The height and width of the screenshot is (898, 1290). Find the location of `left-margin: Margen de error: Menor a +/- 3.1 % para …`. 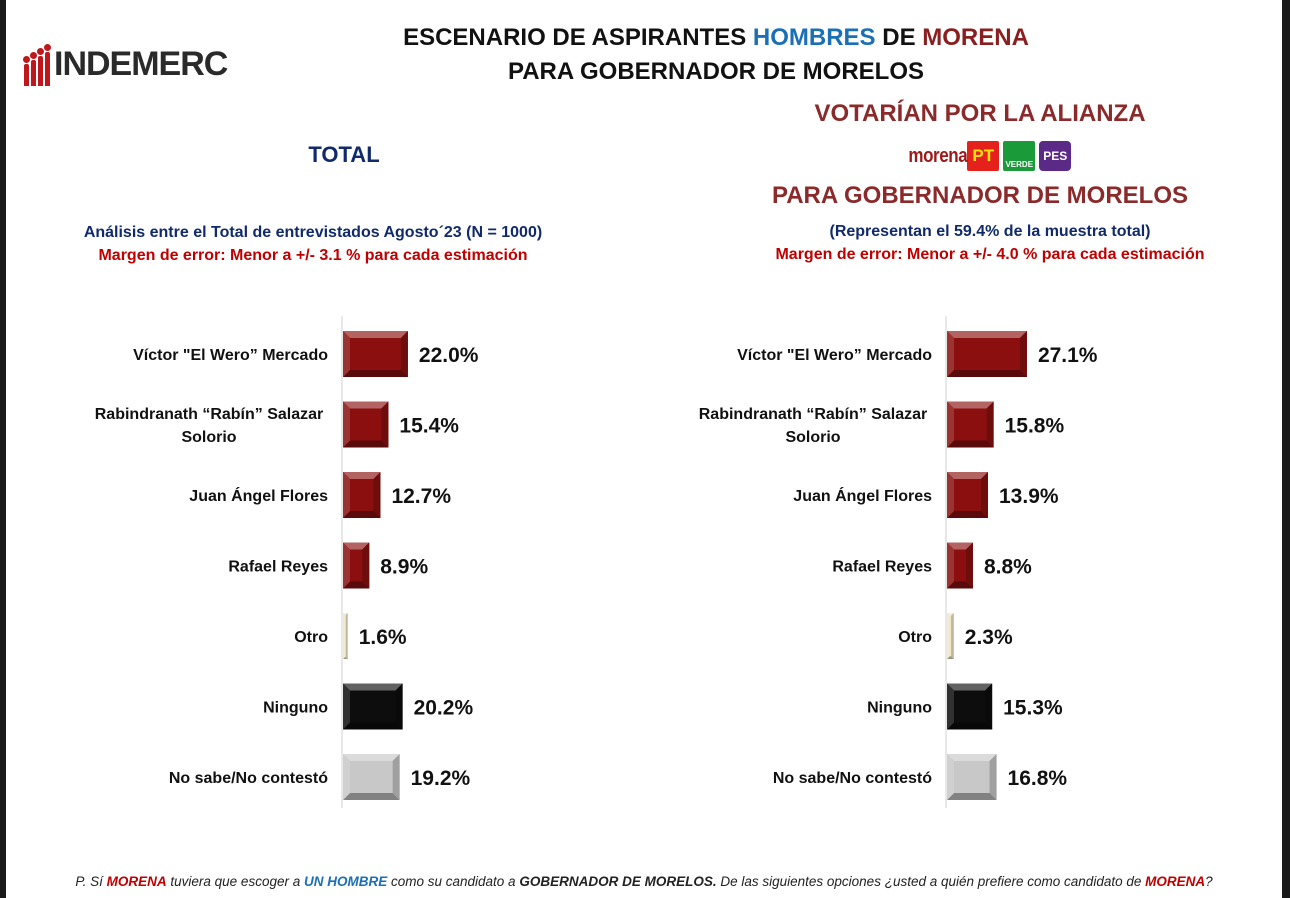

left-margin: Margen de error: Menor a +/- 3.1 % para … is located at coordinates (313, 255).